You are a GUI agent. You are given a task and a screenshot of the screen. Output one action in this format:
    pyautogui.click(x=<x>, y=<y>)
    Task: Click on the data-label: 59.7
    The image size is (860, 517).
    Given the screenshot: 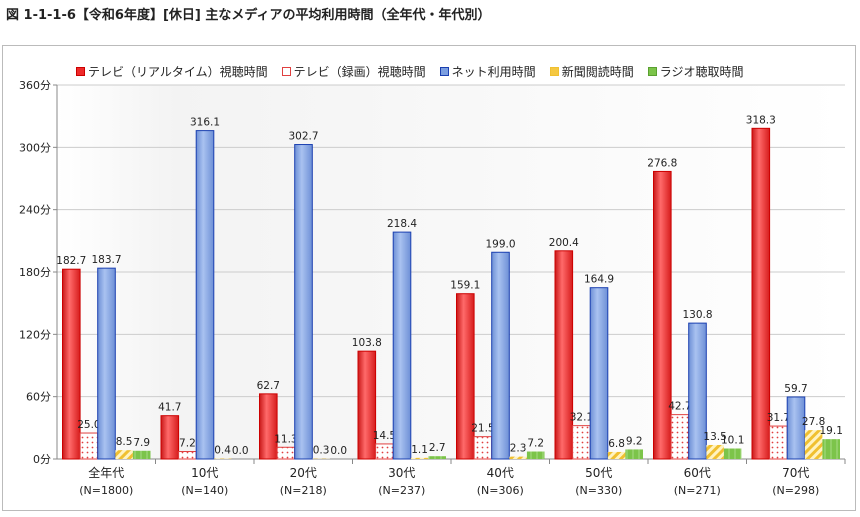 What is the action you would take?
    pyautogui.click(x=795, y=389)
    